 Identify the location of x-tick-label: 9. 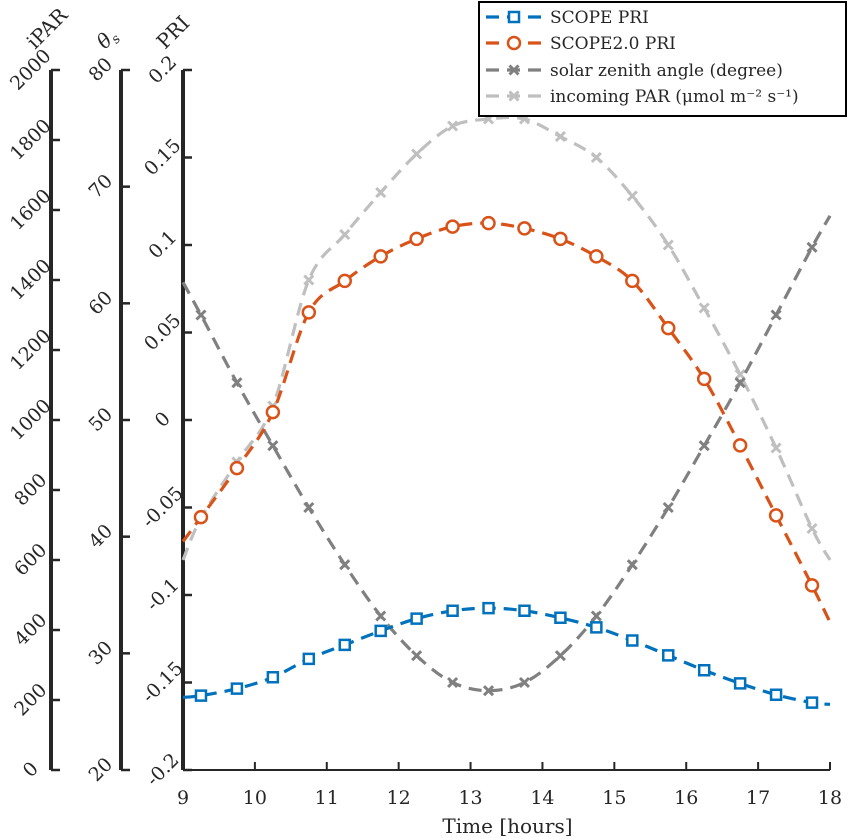
(183, 798).